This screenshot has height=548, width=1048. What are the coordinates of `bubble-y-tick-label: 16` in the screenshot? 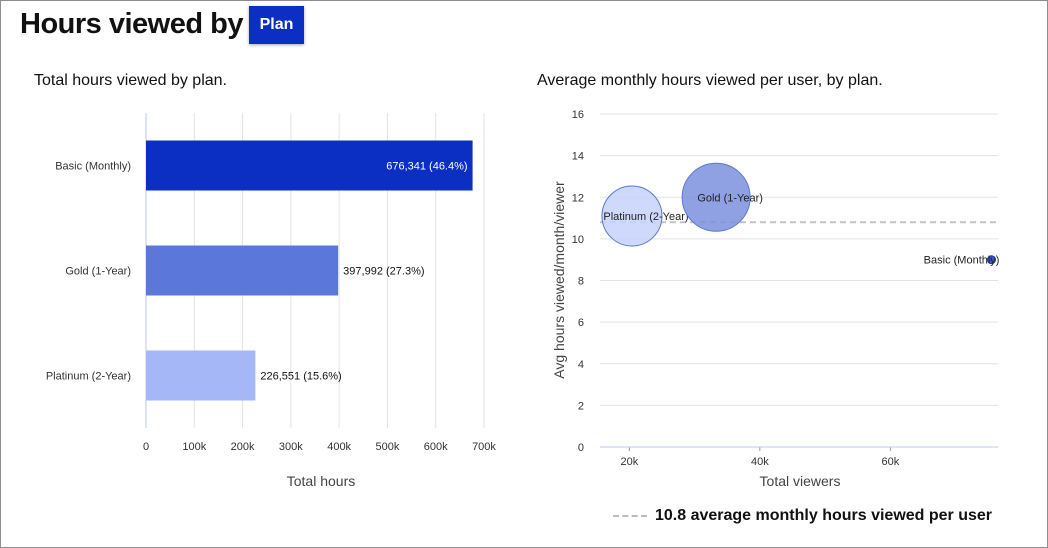 It's located at (578, 115).